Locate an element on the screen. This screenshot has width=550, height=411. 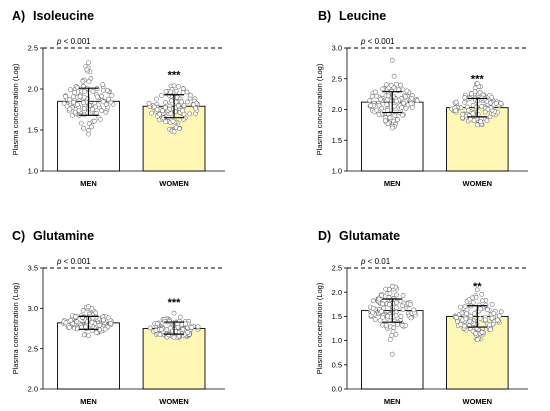
y-tick-label: 1.0 is located at coordinates (337, 171).